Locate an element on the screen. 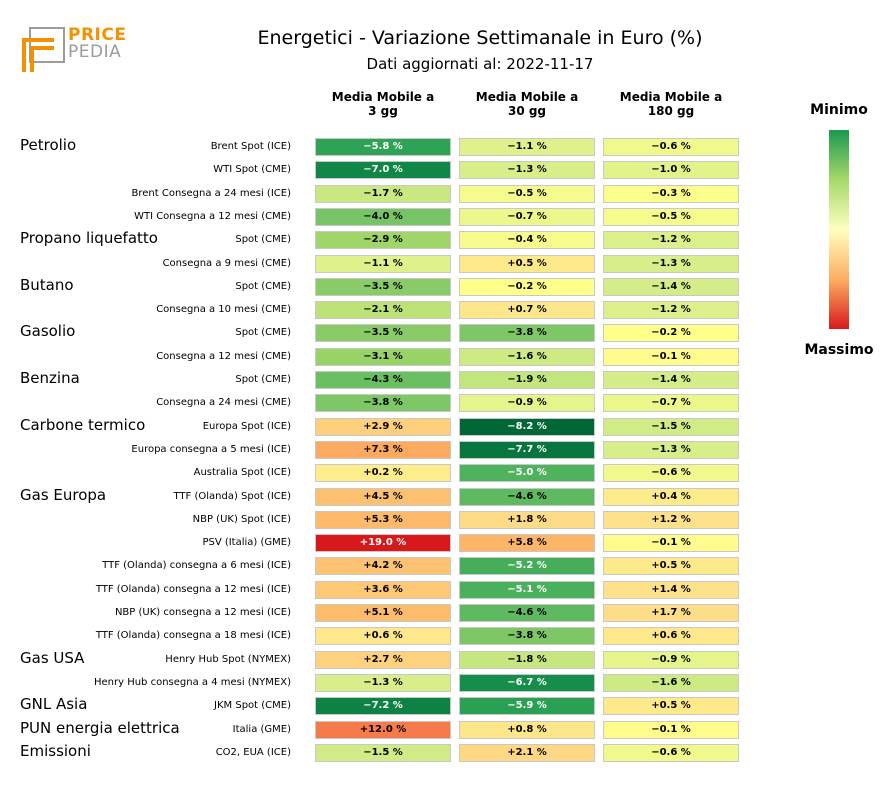 This screenshot has height=800, width=880. group-label: Gas Europa is located at coordinates (63, 494).